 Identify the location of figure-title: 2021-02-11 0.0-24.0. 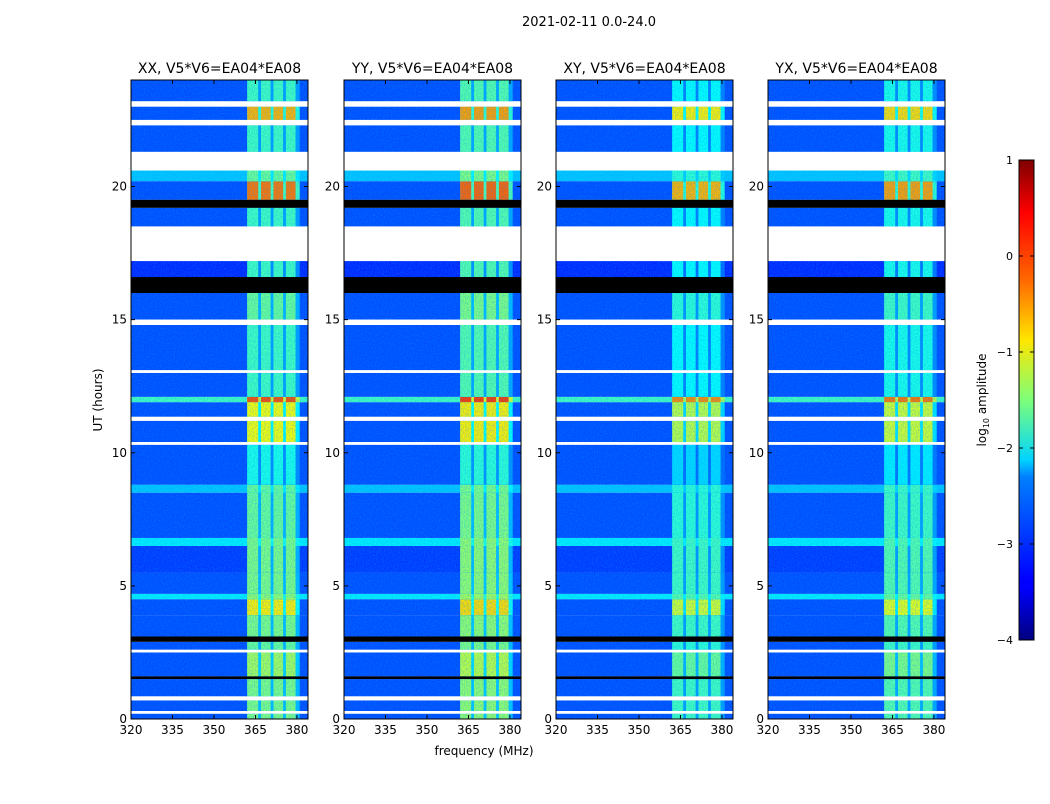
(589, 22).